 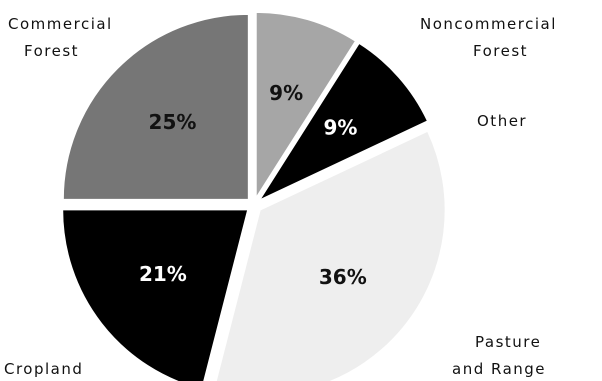 What do you see at coordinates (343, 277) in the screenshot?
I see `value-label-pasture-and-range: 36%` at bounding box center [343, 277].